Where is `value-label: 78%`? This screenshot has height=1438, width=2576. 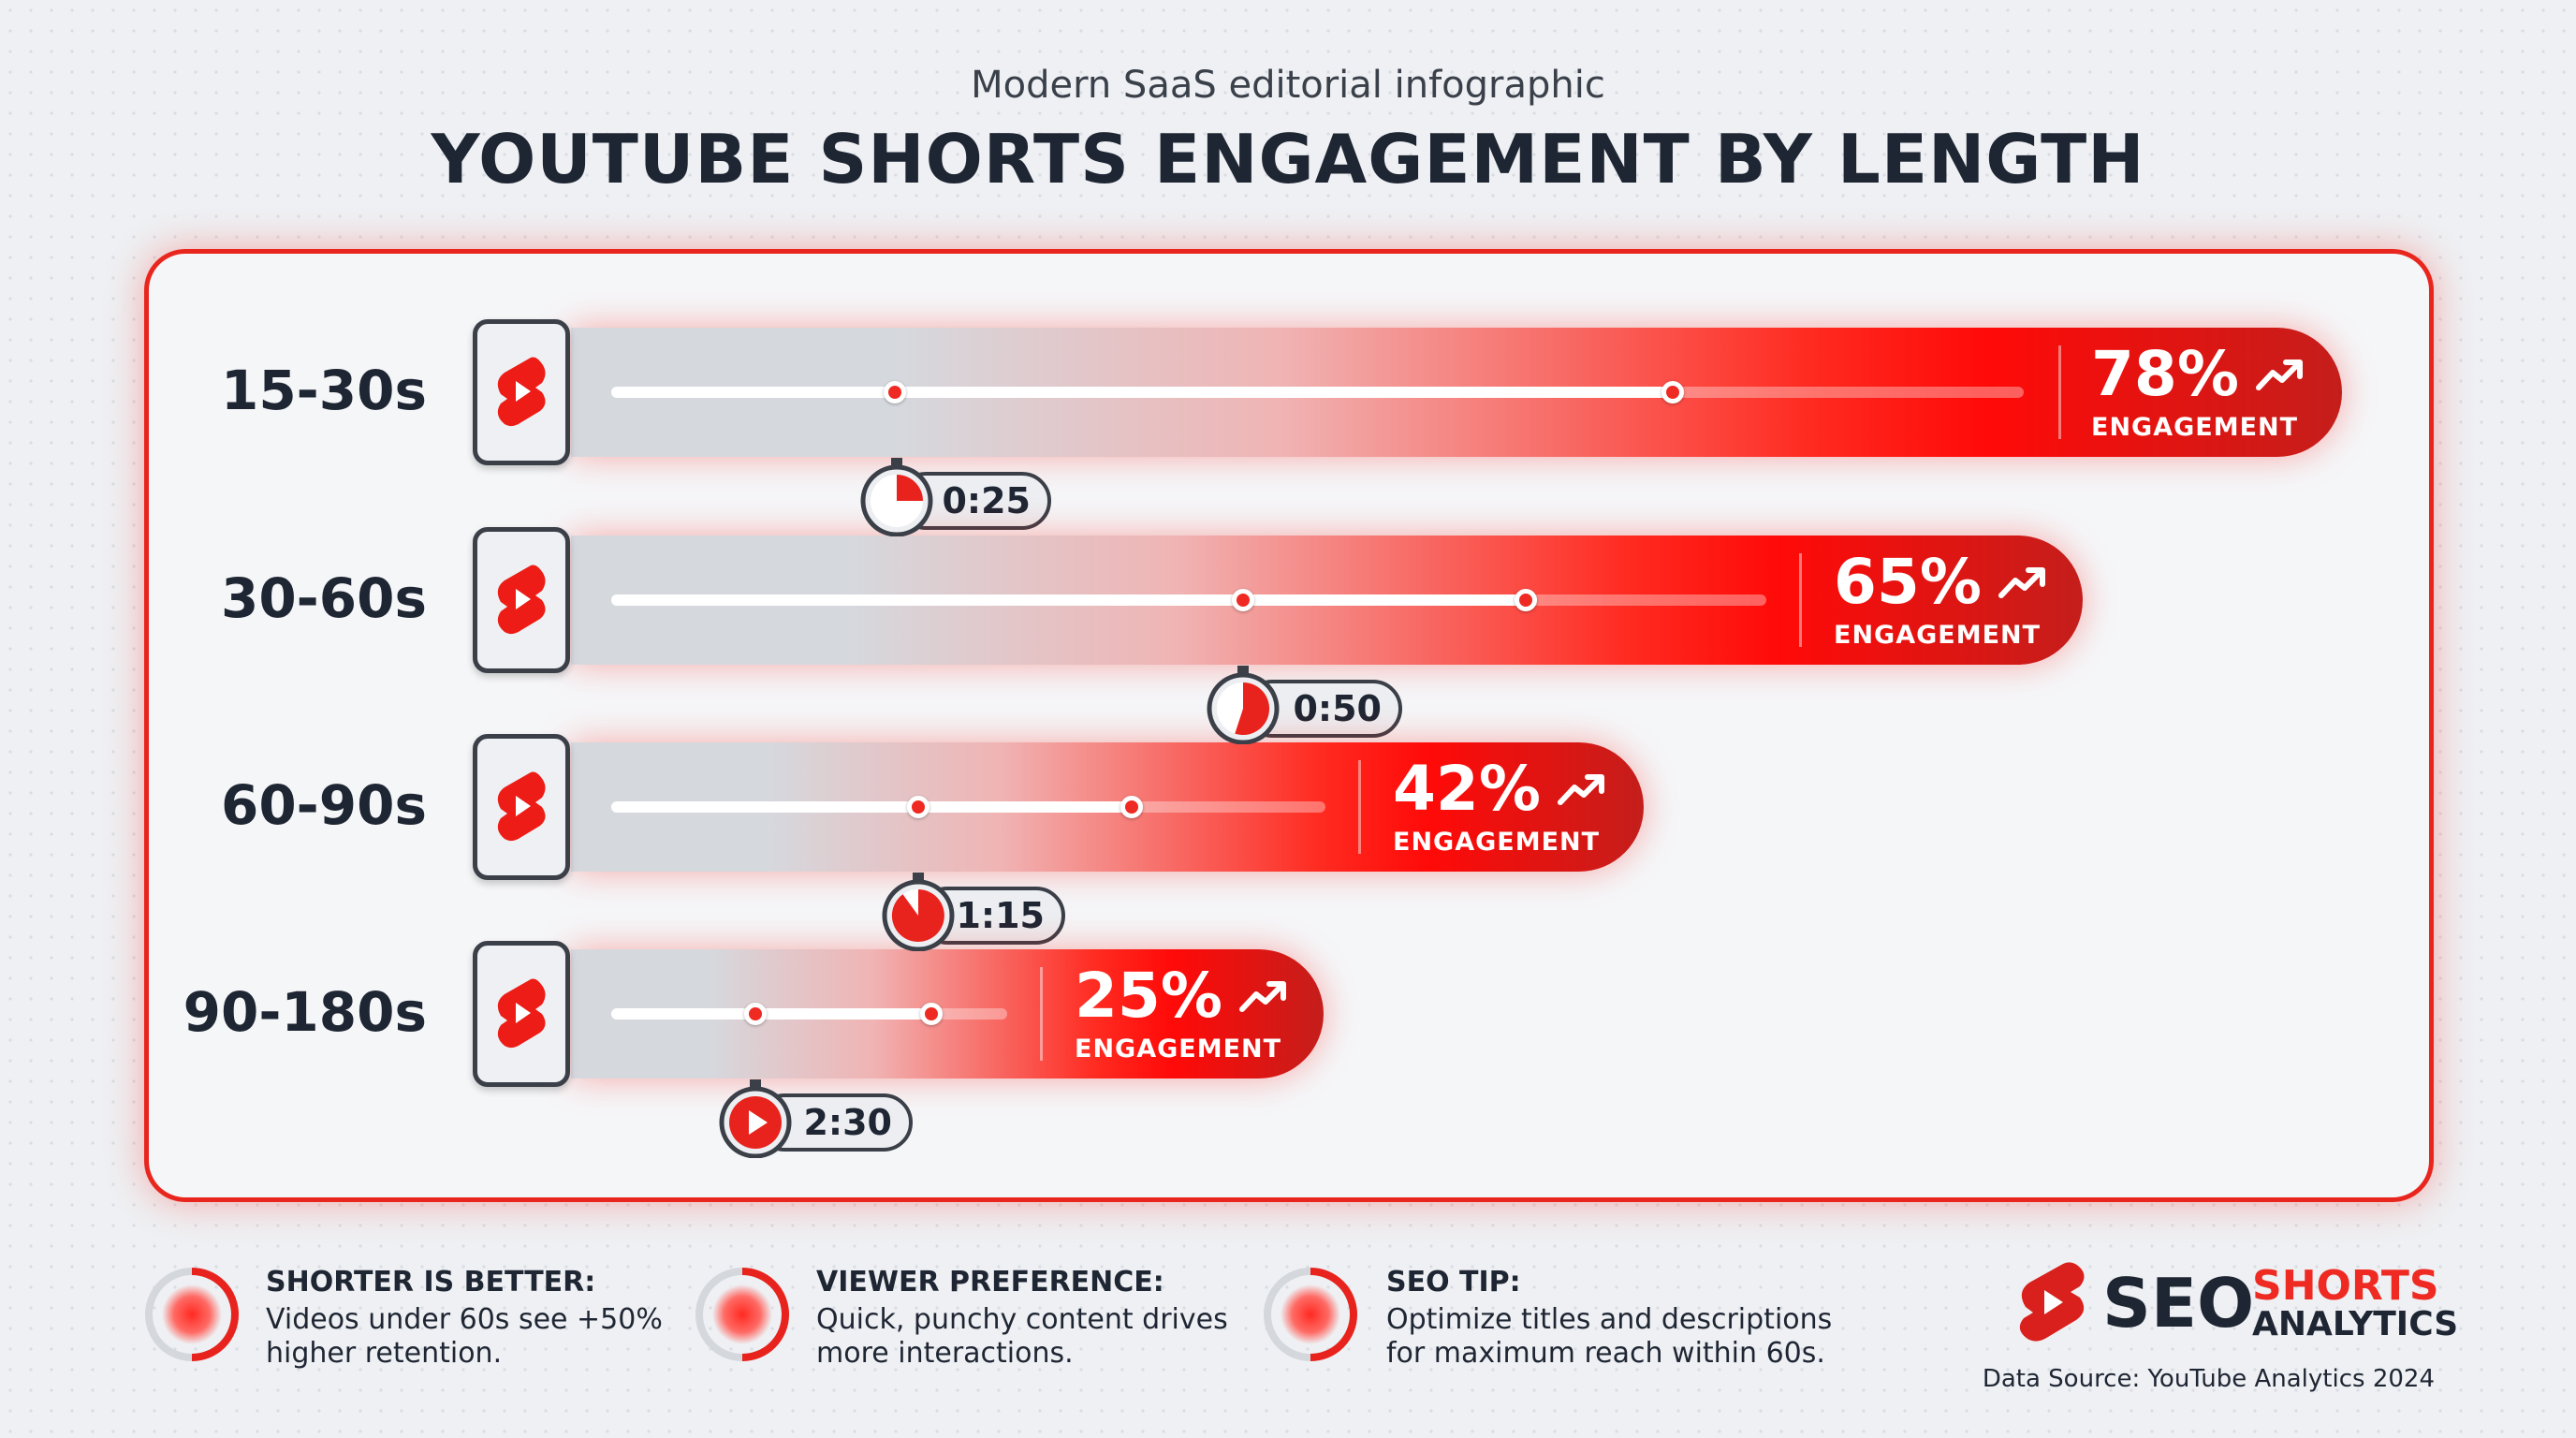 value-label: 78% is located at coordinates (2198, 374).